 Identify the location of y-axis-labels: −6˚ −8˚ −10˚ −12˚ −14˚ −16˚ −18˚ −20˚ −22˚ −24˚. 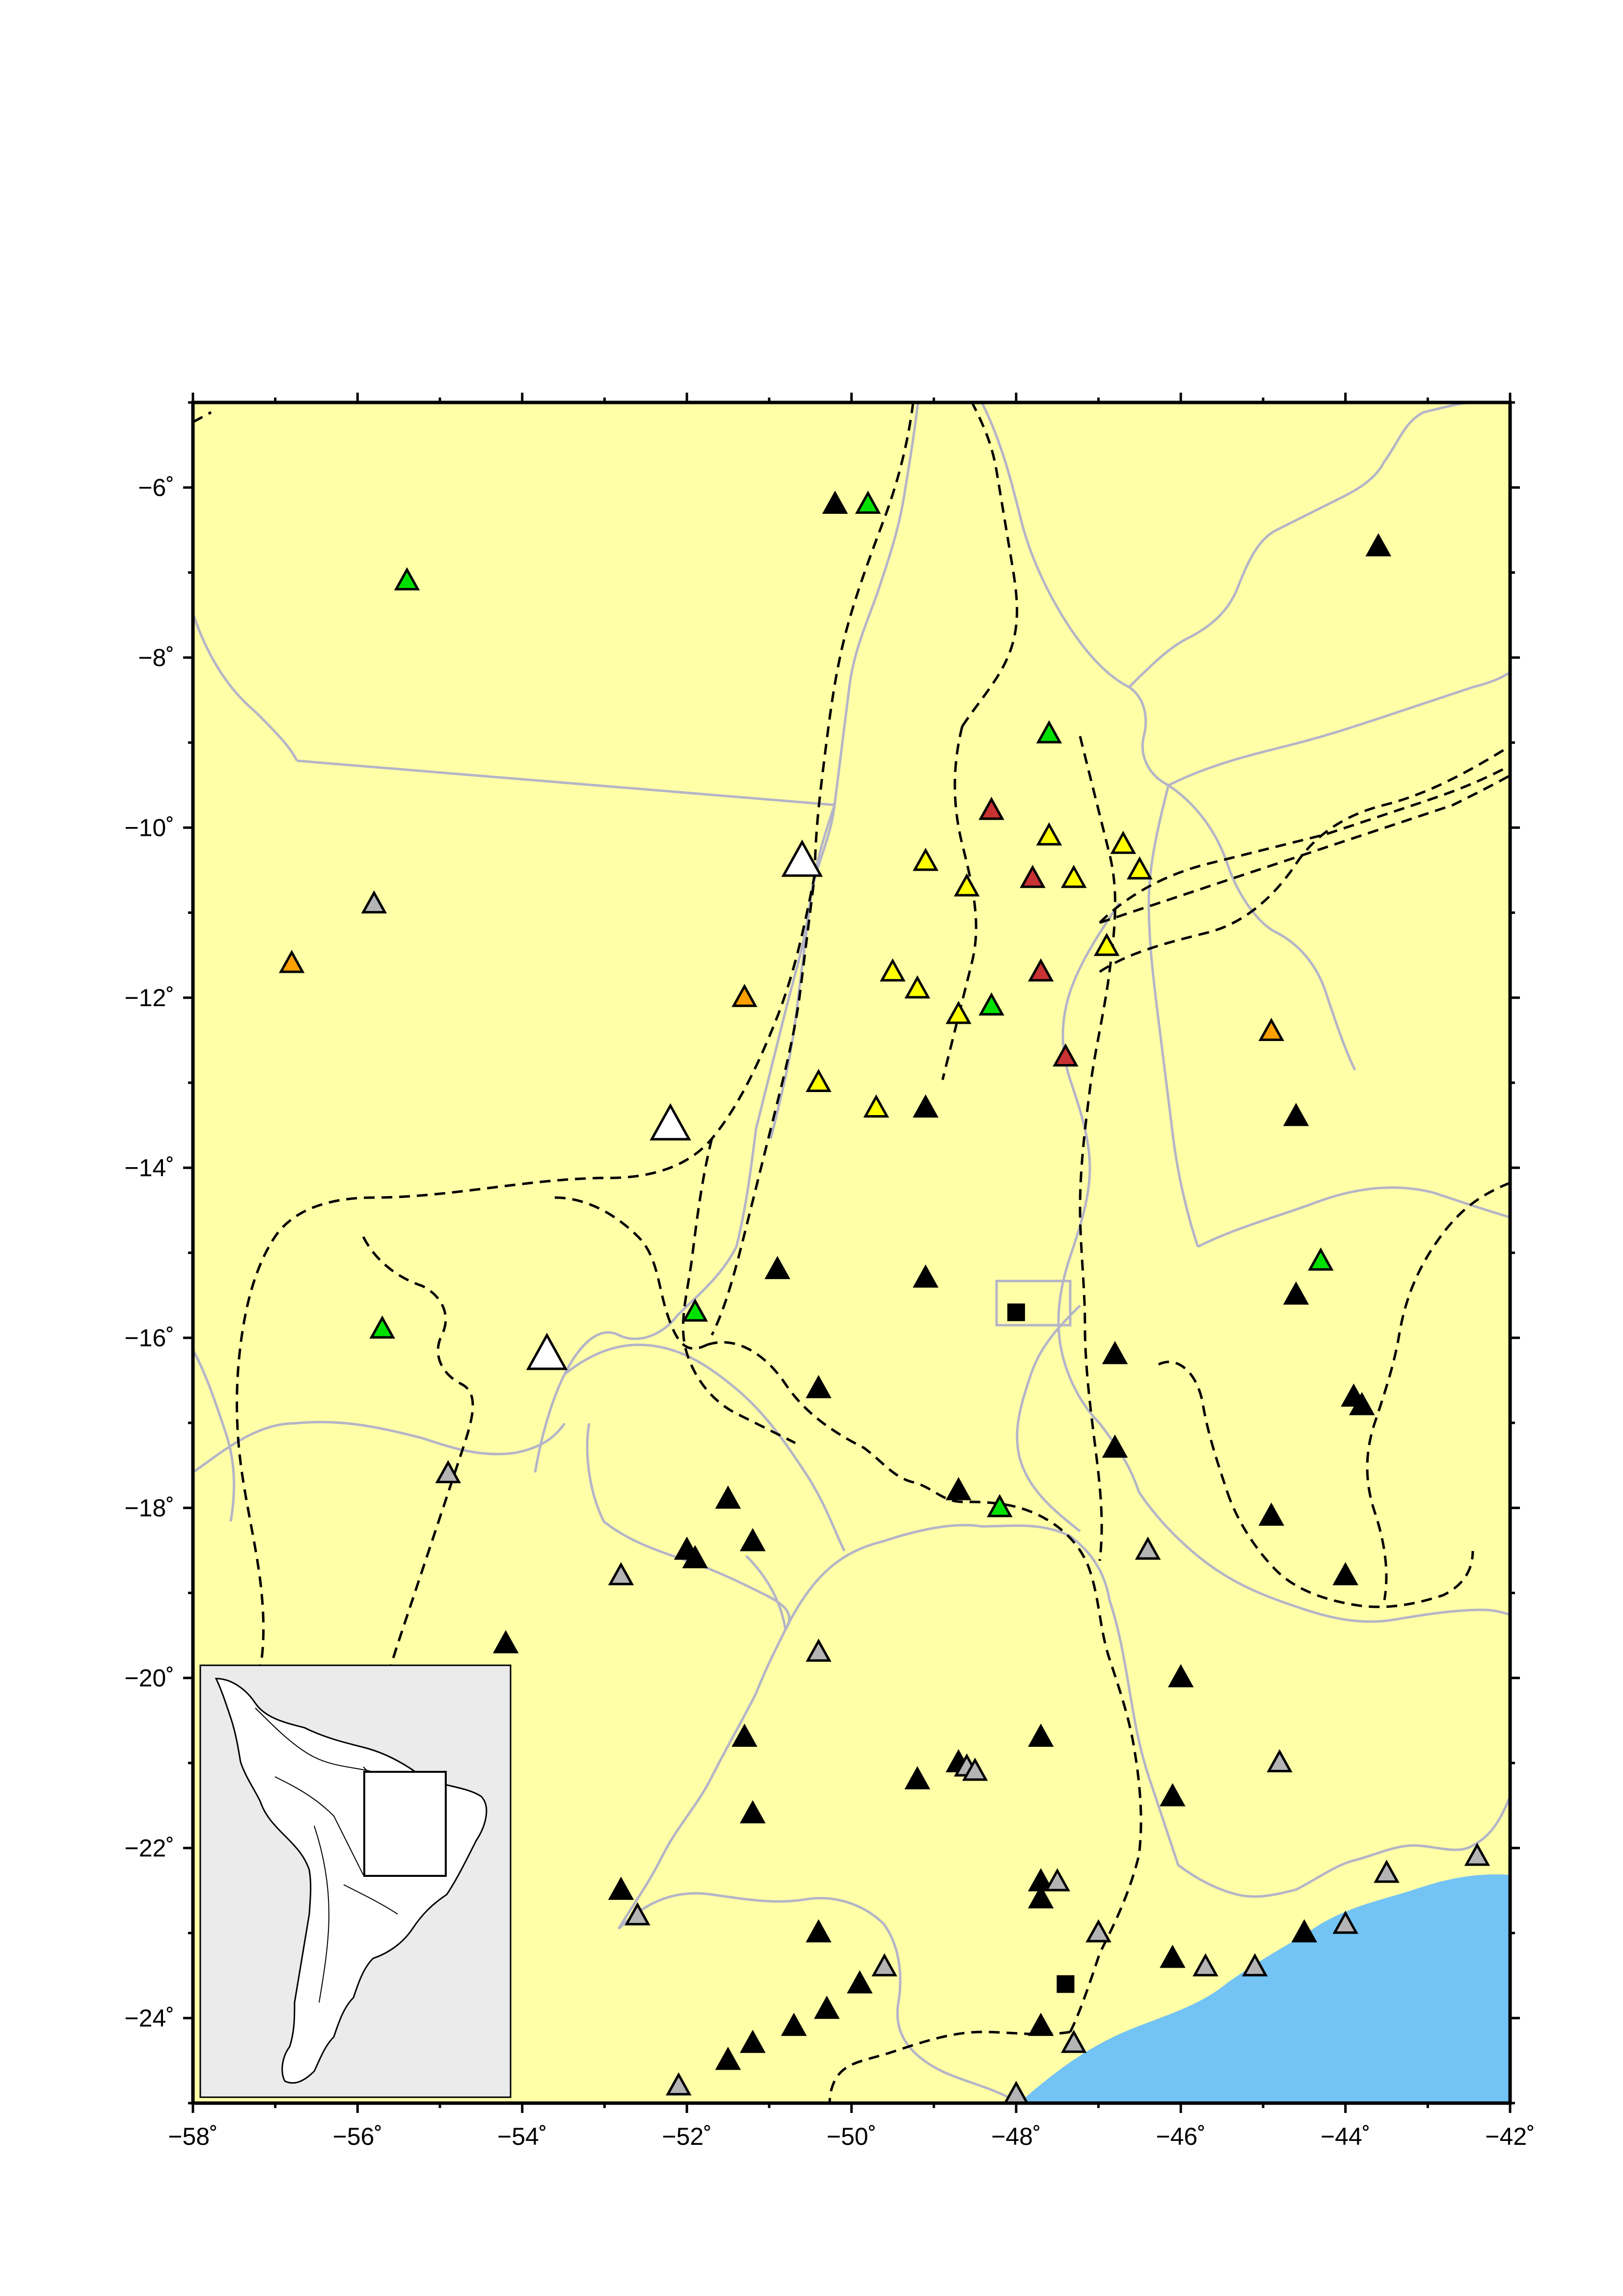
(149, 1253).